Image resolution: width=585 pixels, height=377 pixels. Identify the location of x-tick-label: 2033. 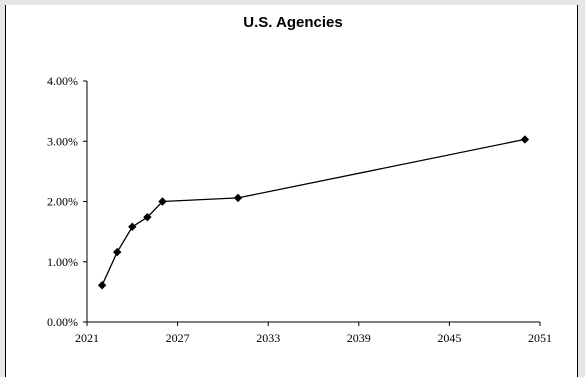
(268, 338).